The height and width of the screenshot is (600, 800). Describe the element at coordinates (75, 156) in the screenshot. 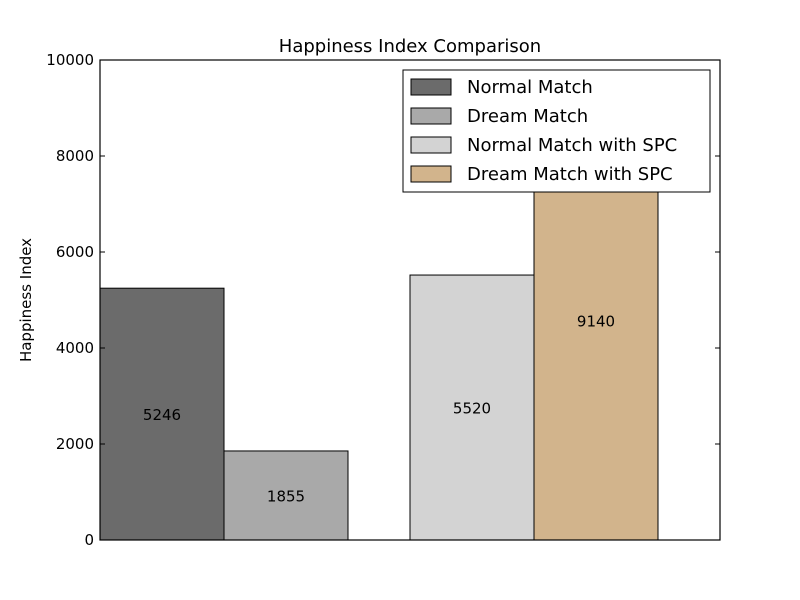

I see `y-tick-label: 8000` at that location.